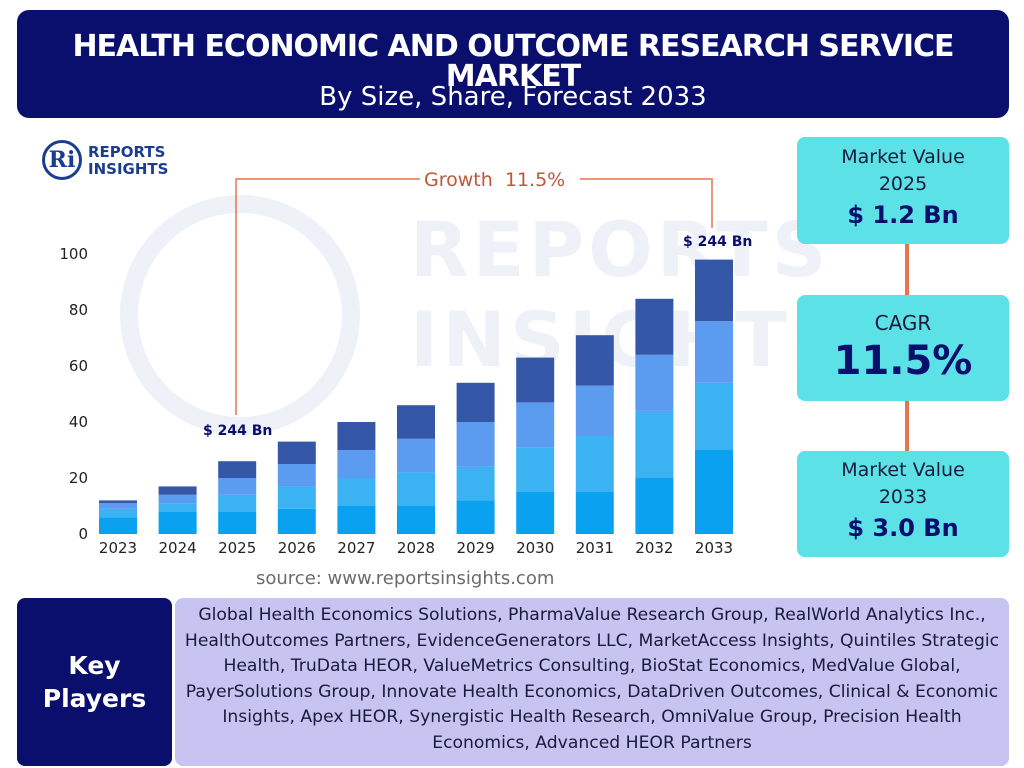  Describe the element at coordinates (62, 160) in the screenshot. I see `logo-icon: Ri` at that location.